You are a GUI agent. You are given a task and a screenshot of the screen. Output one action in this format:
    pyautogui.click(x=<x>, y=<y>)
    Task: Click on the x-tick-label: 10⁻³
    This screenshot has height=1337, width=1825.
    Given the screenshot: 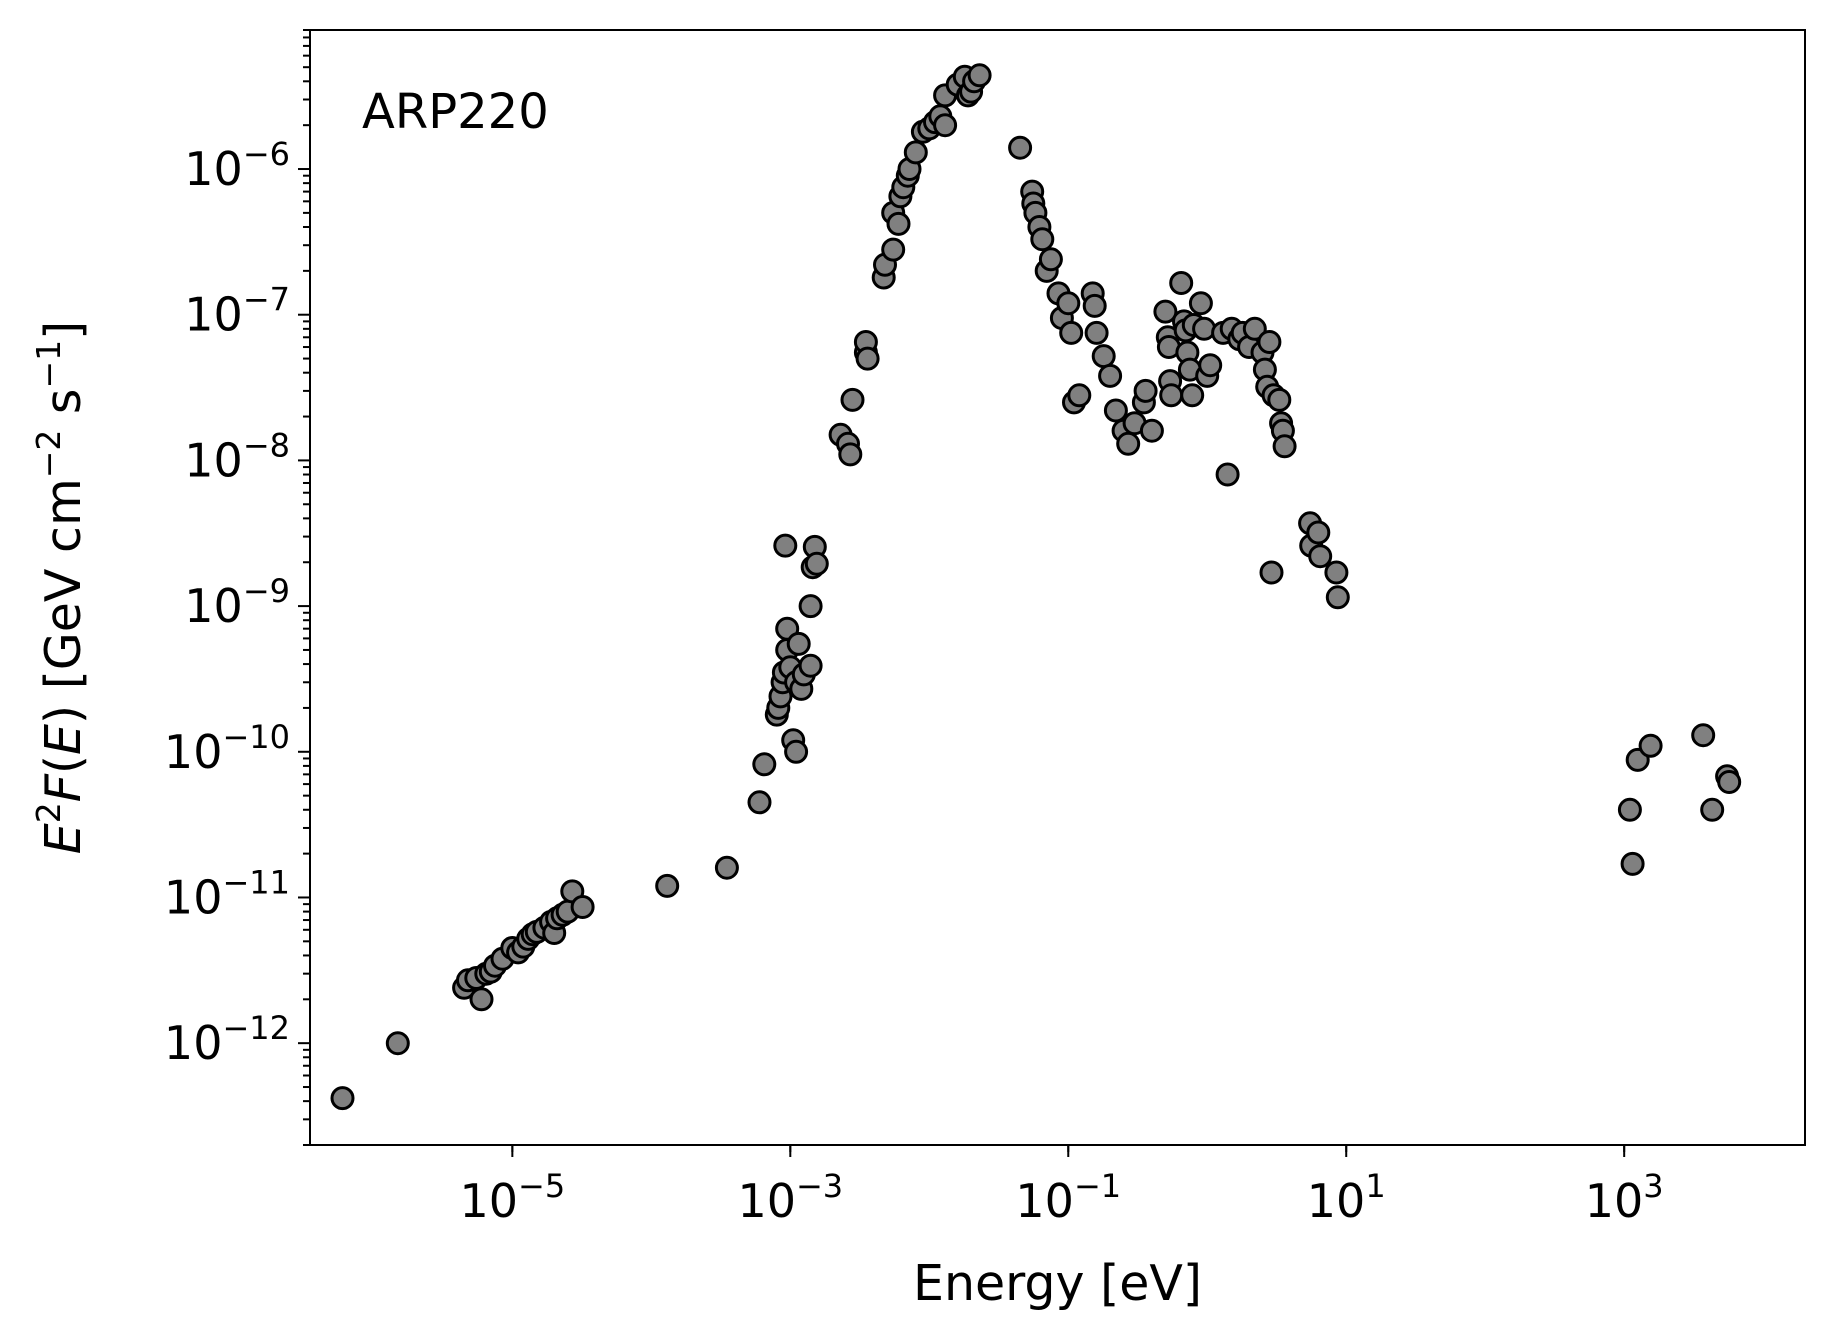 What is the action you would take?
    pyautogui.click(x=790, y=1197)
    